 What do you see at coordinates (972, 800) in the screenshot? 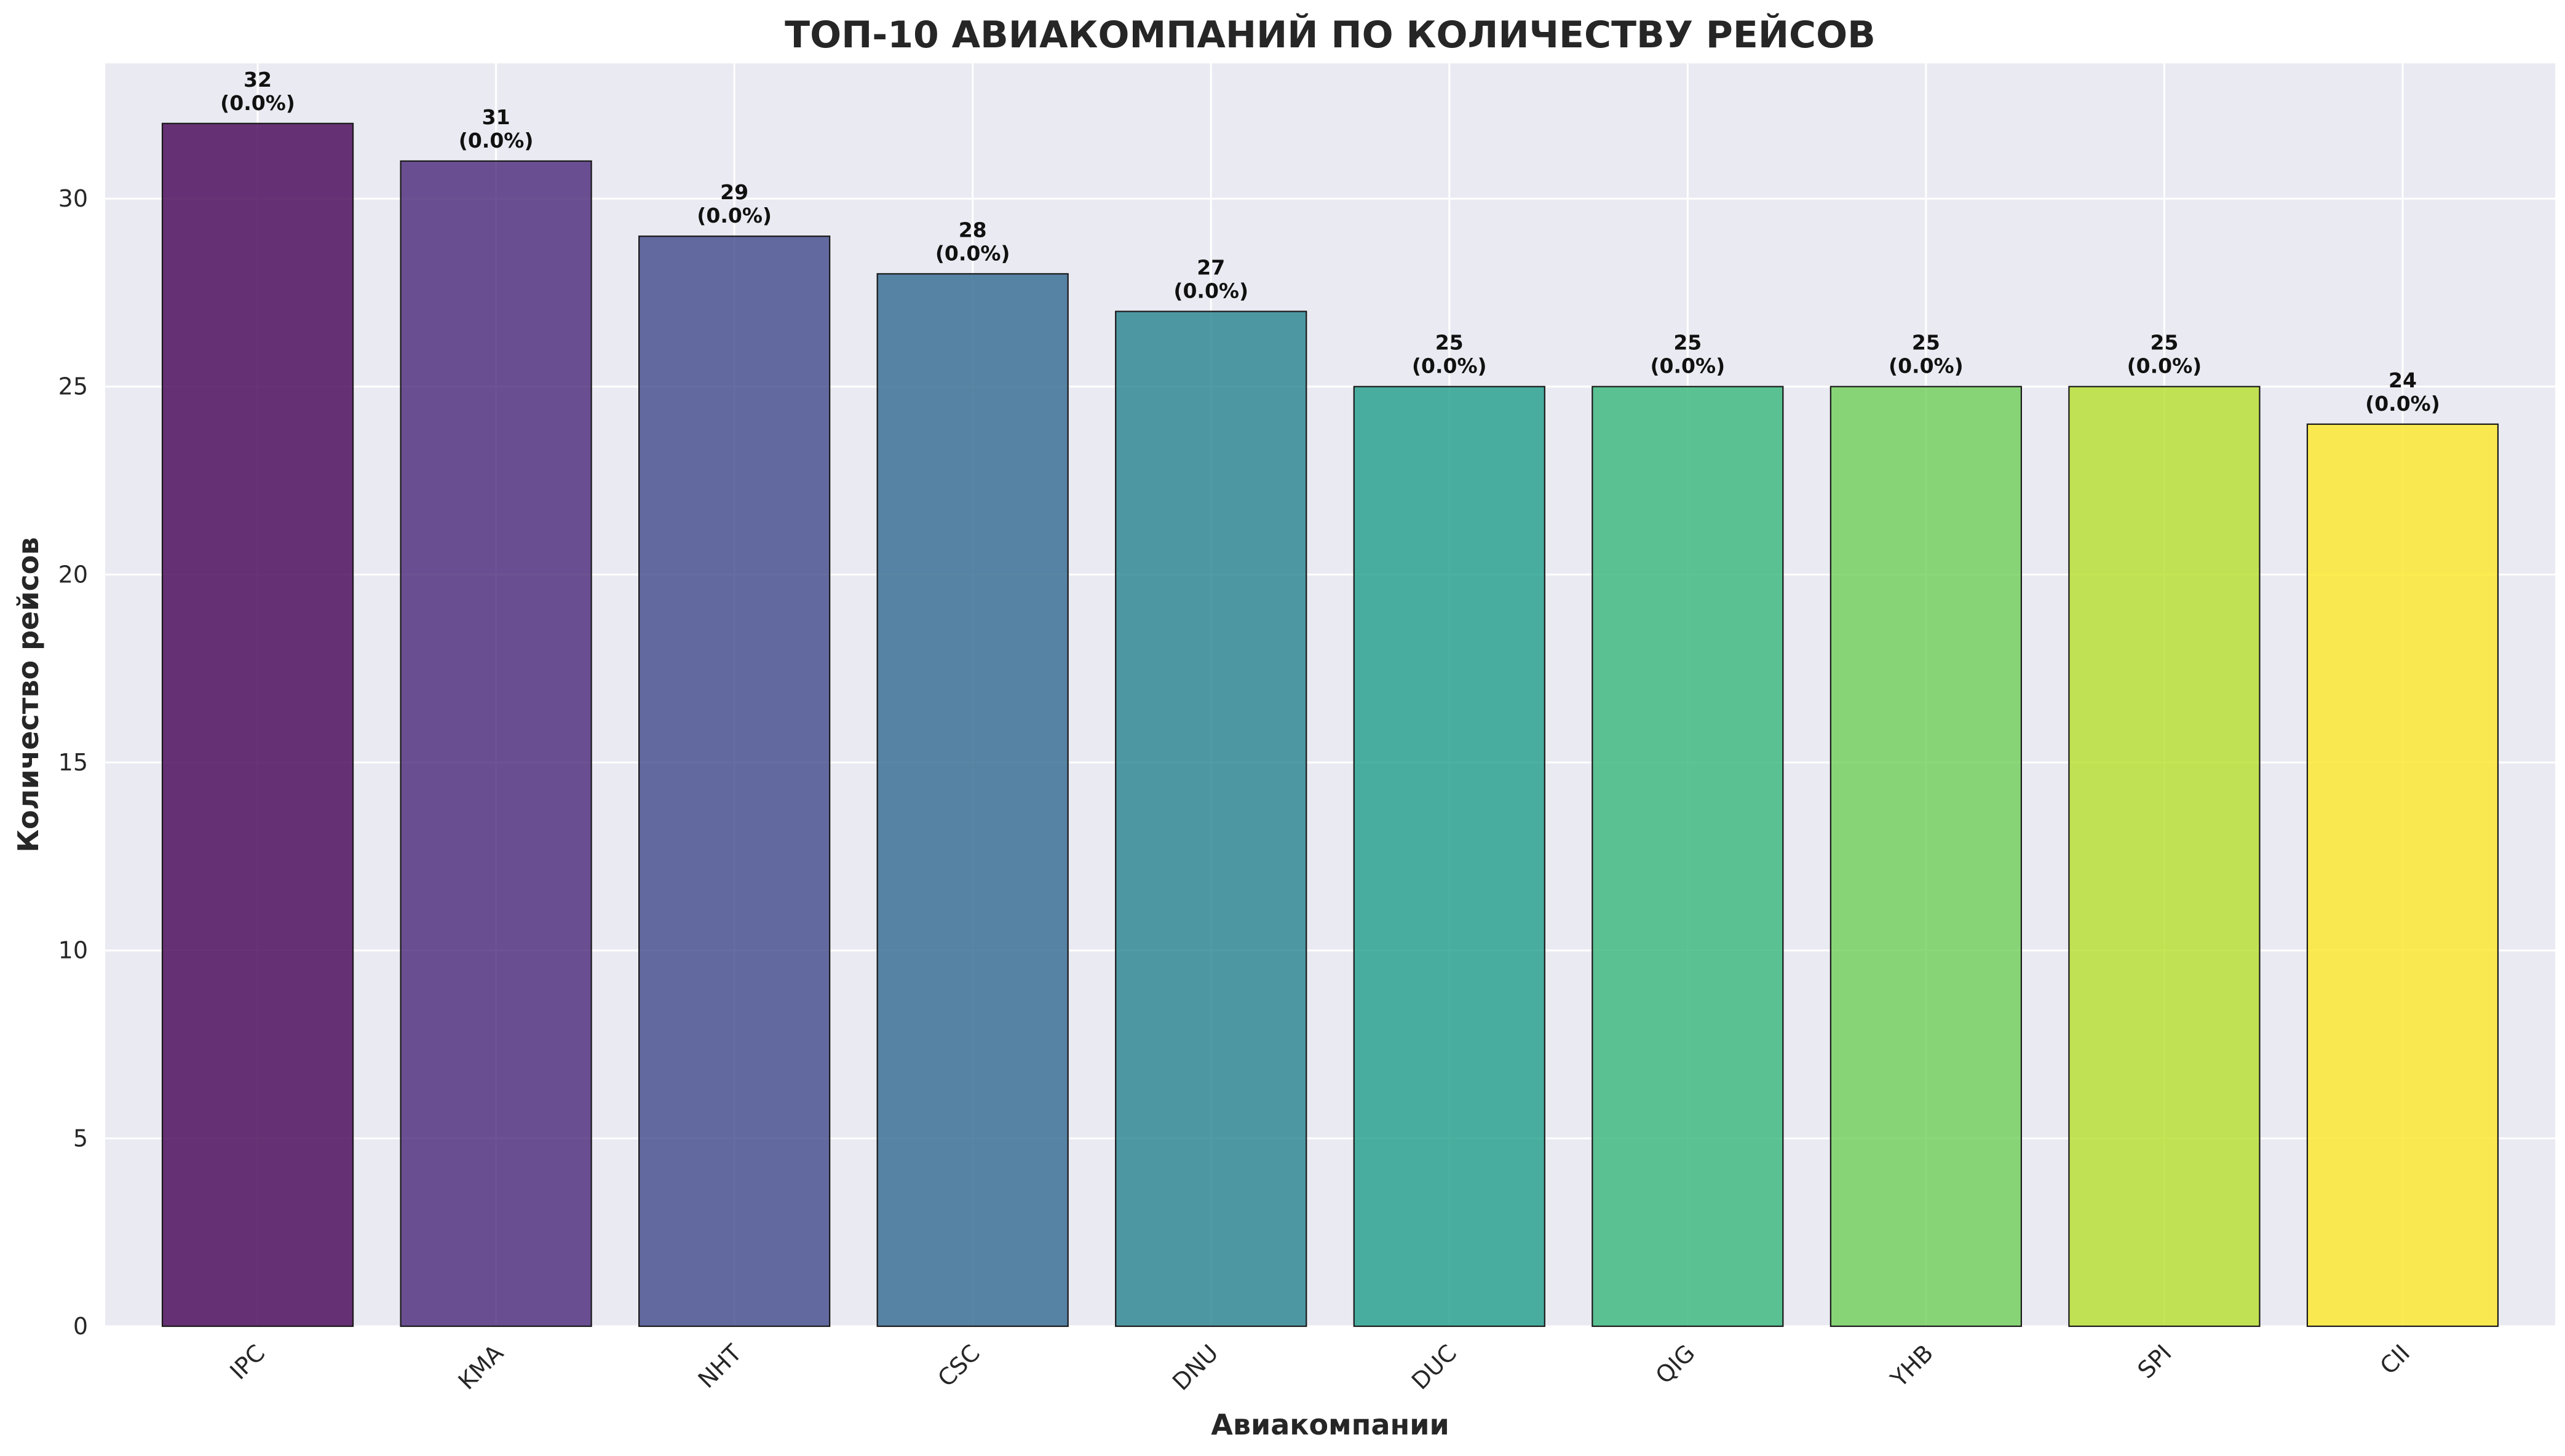
I see `bar-csc` at bounding box center [972, 800].